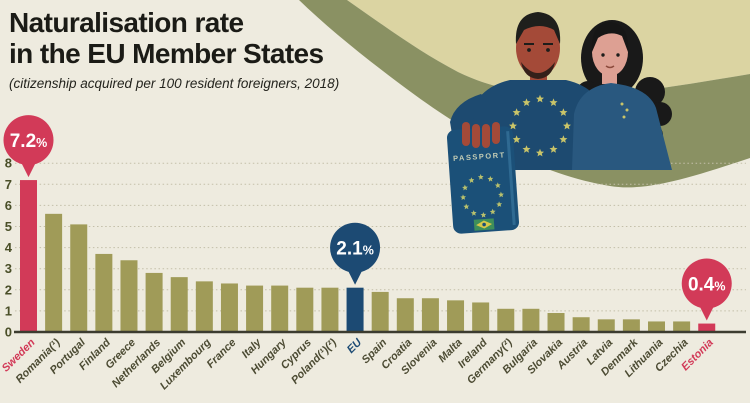 This screenshot has height=403, width=750. I want to click on callout-value: 2.1%, so click(355, 249).